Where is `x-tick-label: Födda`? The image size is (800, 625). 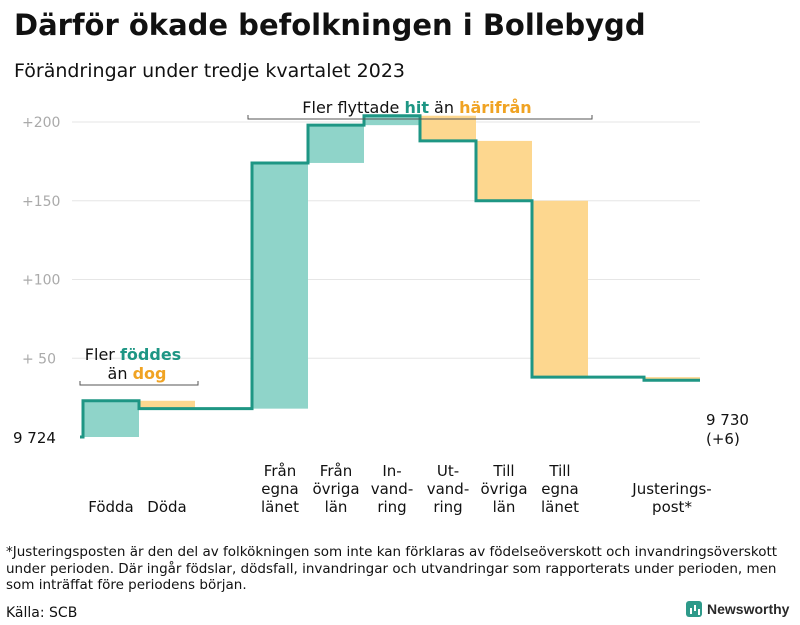
x-tick-label: Födda is located at coordinates (111, 507).